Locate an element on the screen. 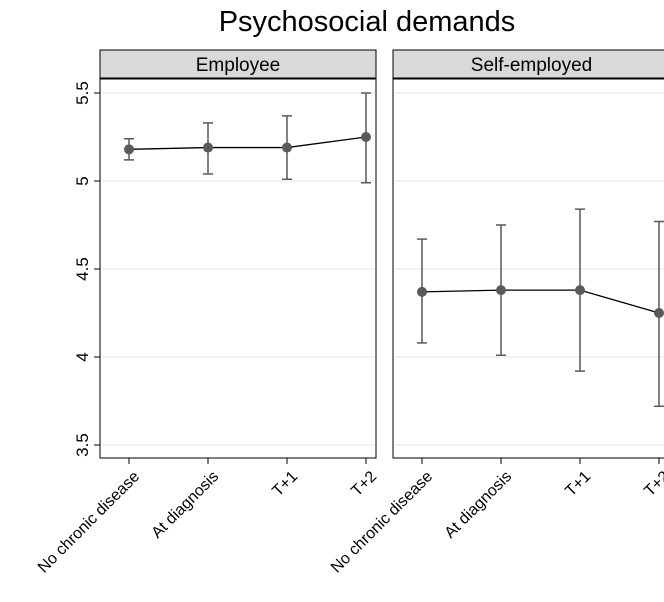 The image size is (664, 602). y-tick-label: 3.5 is located at coordinates (82, 445).